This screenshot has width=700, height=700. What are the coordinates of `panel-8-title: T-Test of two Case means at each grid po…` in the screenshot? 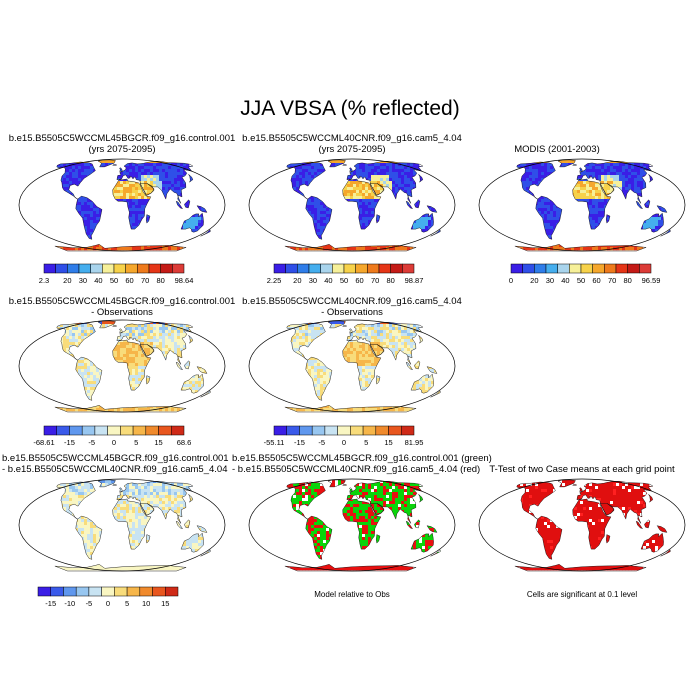 It's located at (582, 469).